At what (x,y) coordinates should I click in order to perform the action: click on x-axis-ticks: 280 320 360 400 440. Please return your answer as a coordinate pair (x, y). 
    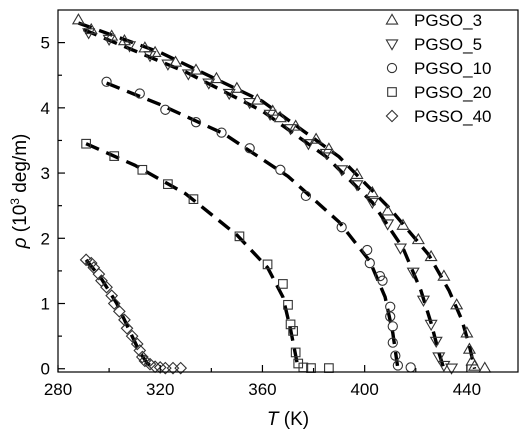
    Looking at the image, I should click on (262, 382).